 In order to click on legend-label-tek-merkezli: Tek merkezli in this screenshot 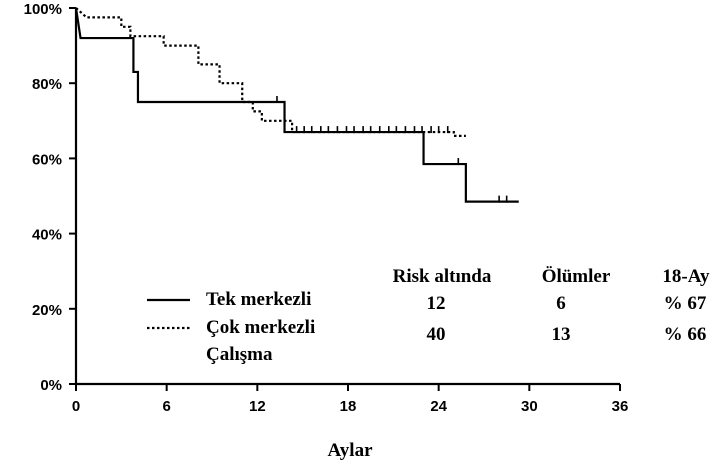, I will do `click(258, 299)`.